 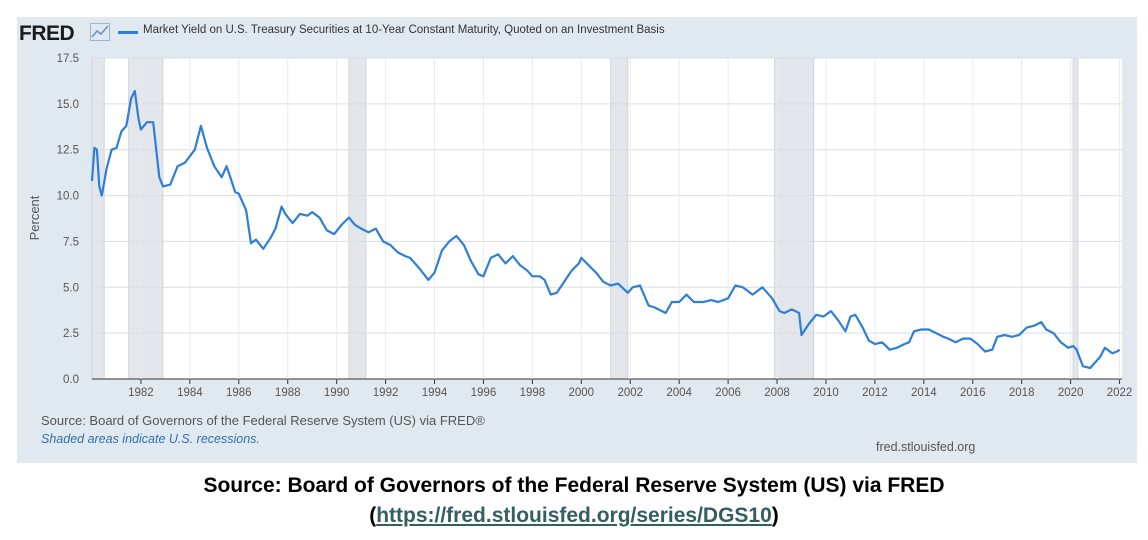 I want to click on x-tick-label: 1986, so click(x=239, y=393).